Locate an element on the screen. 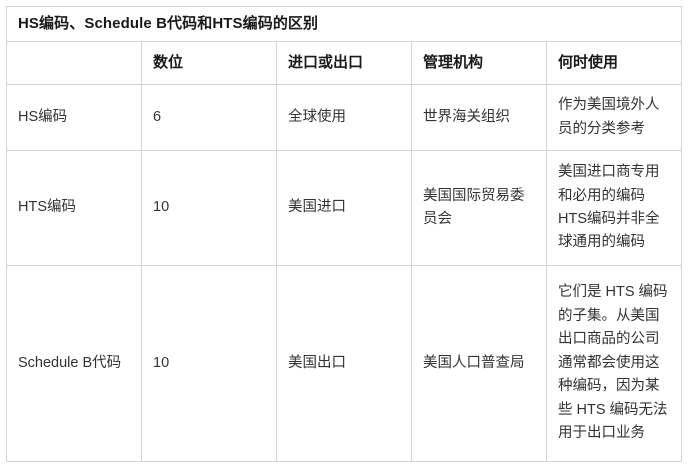 This screenshot has height=470, width=688. cell-authority: 世界海关组织 is located at coordinates (479, 117).